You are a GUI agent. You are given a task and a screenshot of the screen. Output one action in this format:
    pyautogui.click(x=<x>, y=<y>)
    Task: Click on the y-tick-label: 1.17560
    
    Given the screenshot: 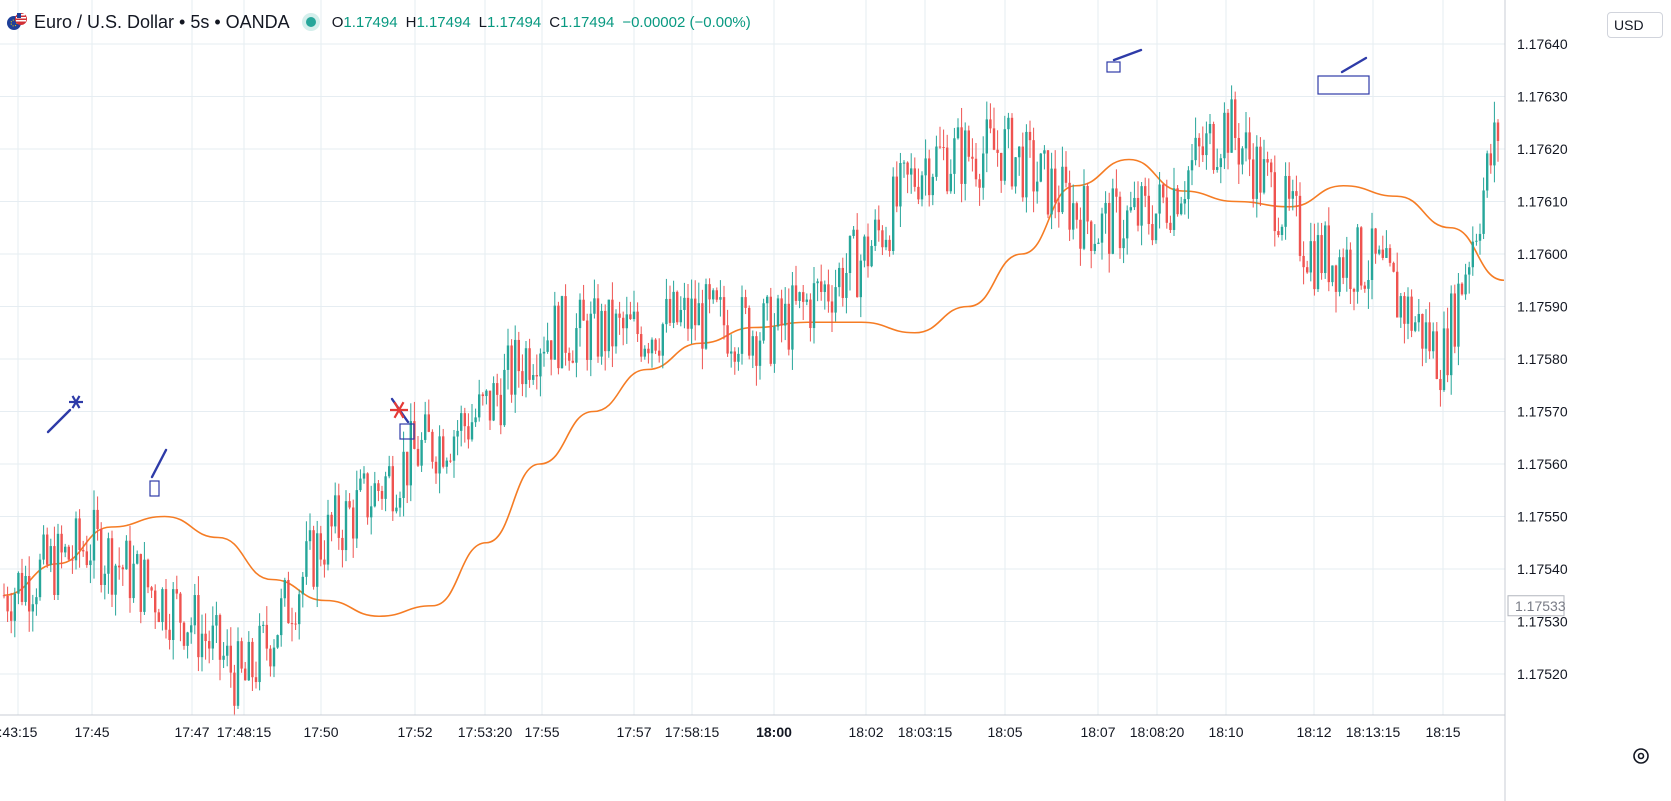 What is the action you would take?
    pyautogui.click(x=1542, y=464)
    